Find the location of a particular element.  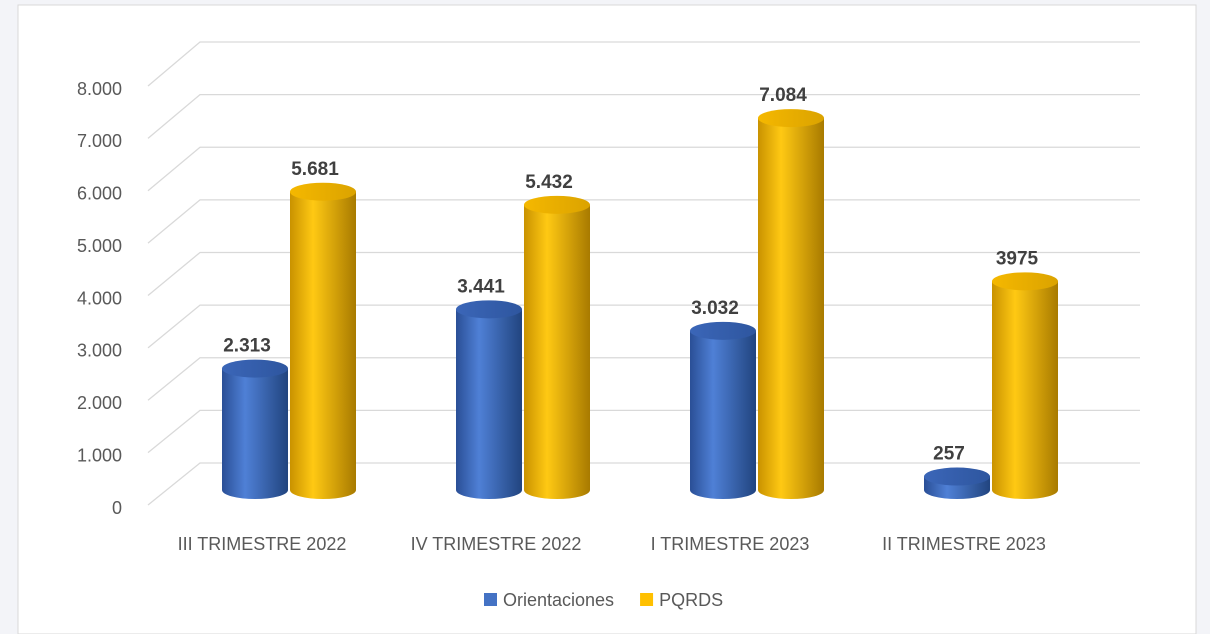

y-tick-label: 5.000 is located at coordinates (99, 246).